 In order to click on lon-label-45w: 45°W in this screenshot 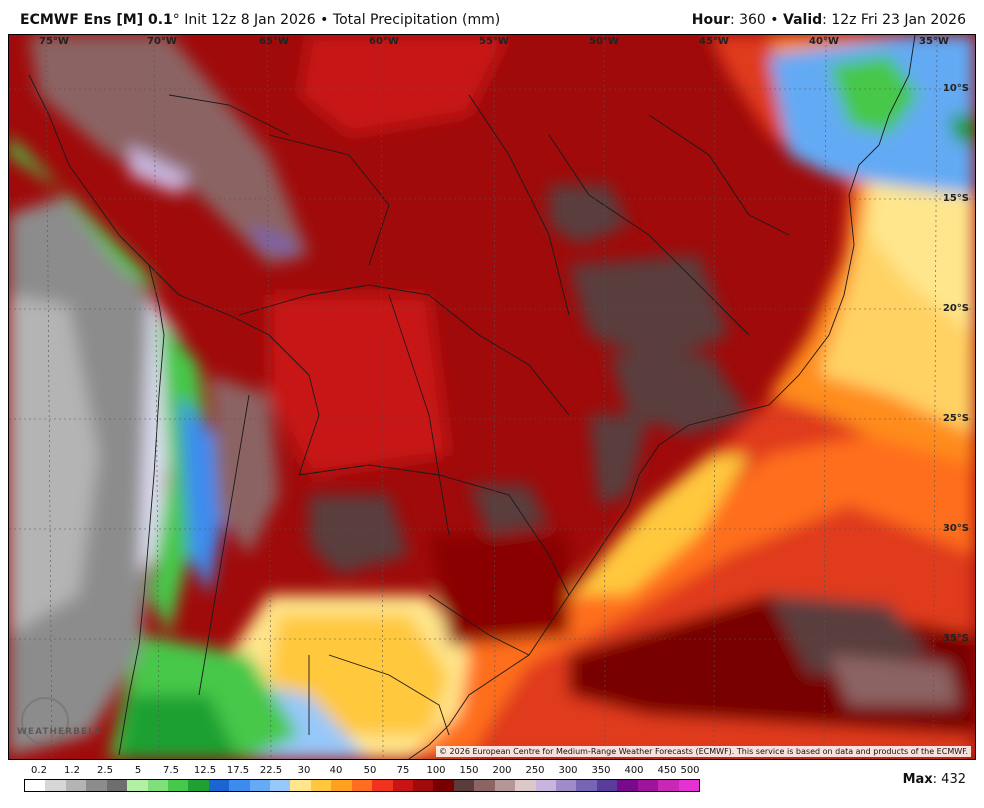, I will do `click(714, 41)`.